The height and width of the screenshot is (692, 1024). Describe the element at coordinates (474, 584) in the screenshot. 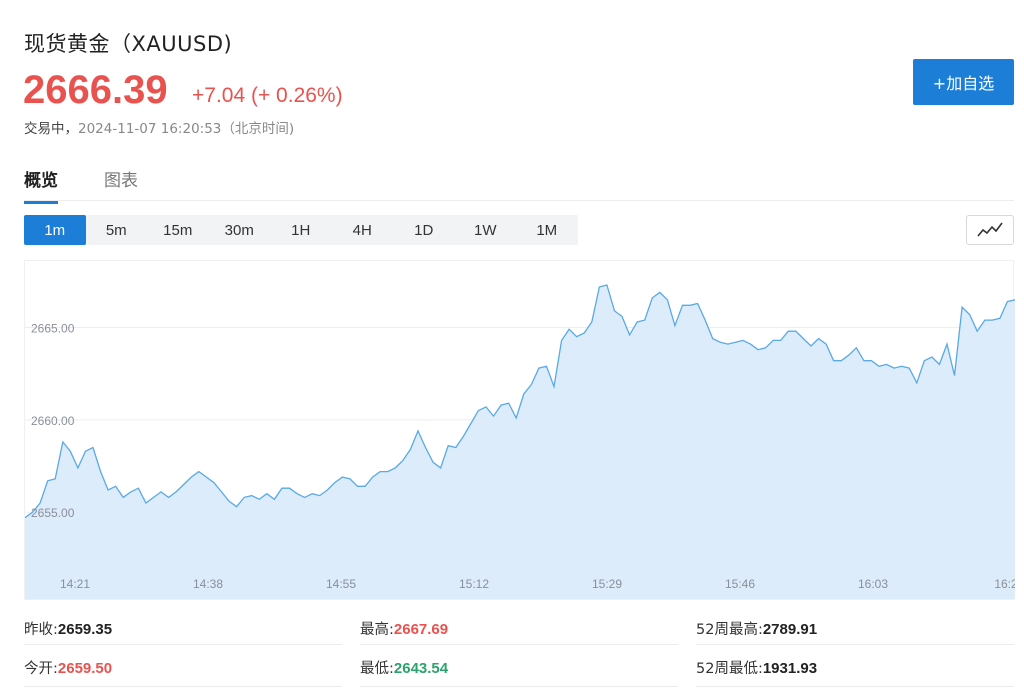

I see `x-tick-label: 15:12` at that location.